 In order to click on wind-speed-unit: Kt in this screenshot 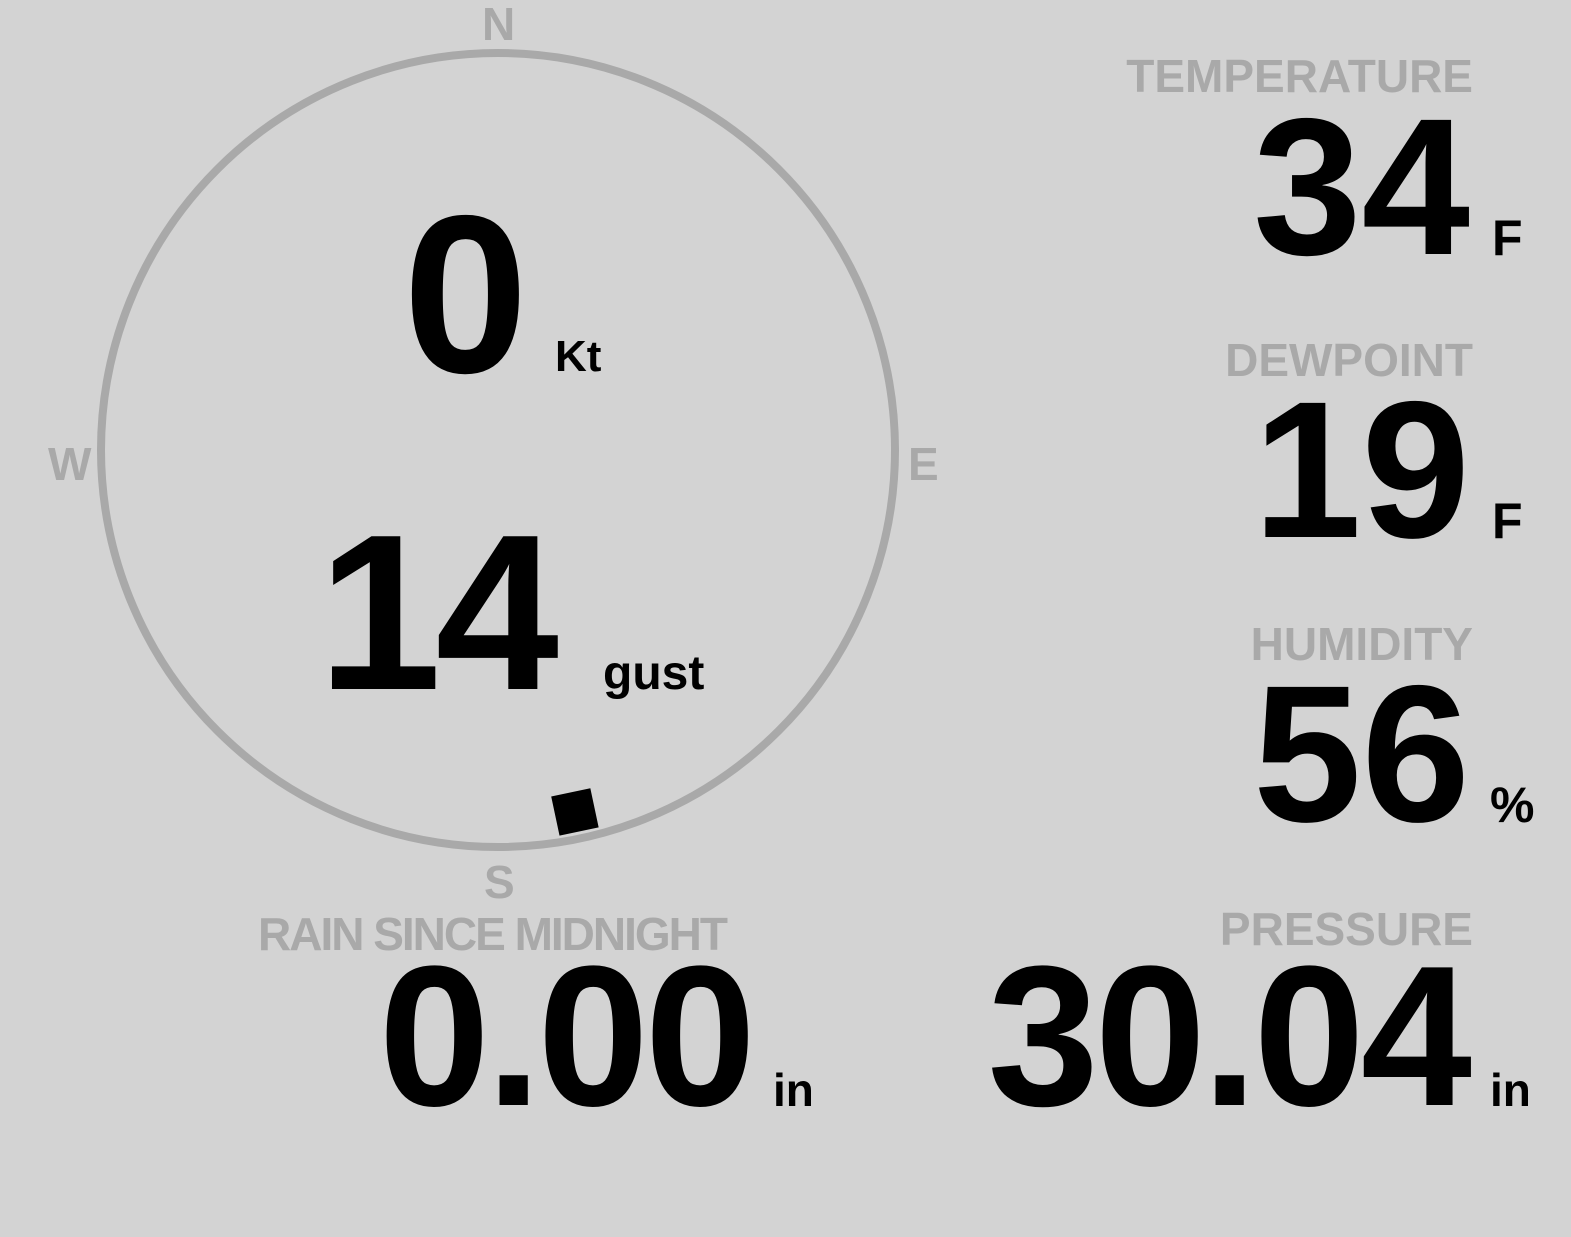, I will do `click(578, 356)`.